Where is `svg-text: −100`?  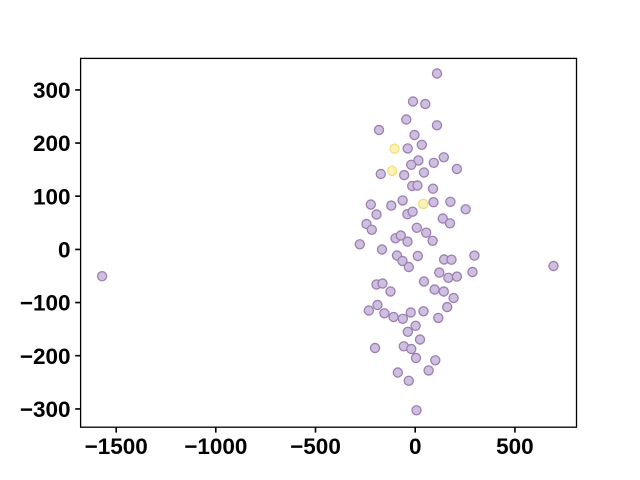
svg-text: −100 is located at coordinates (45, 303).